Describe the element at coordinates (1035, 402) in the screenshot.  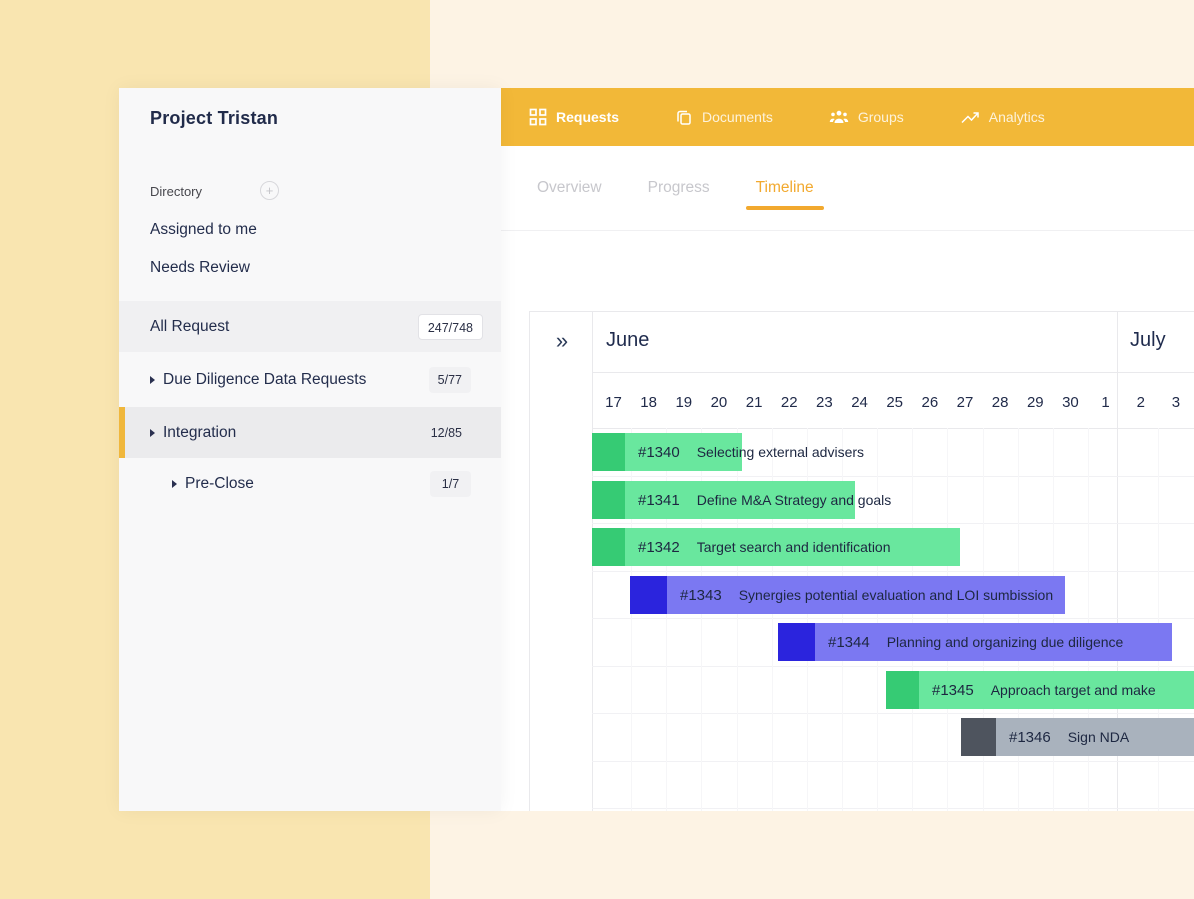
I see `day-label: 29` at that location.